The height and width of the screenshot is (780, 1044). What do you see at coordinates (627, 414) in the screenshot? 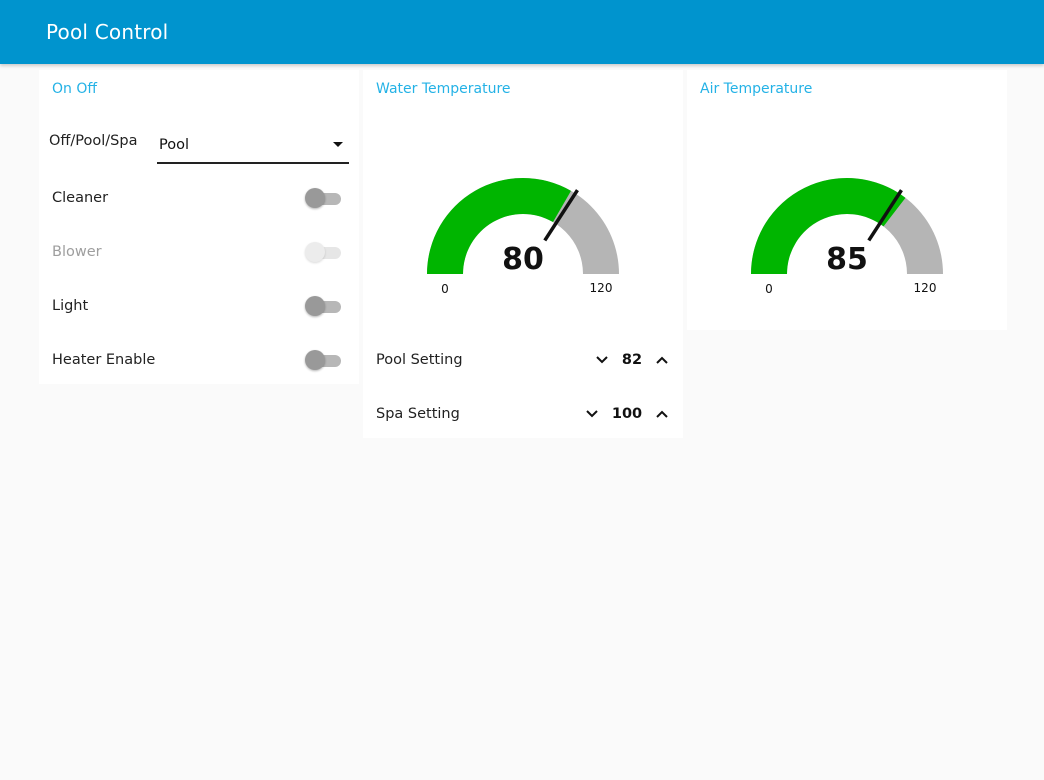
I see `spa-setting-value: 100` at bounding box center [627, 414].